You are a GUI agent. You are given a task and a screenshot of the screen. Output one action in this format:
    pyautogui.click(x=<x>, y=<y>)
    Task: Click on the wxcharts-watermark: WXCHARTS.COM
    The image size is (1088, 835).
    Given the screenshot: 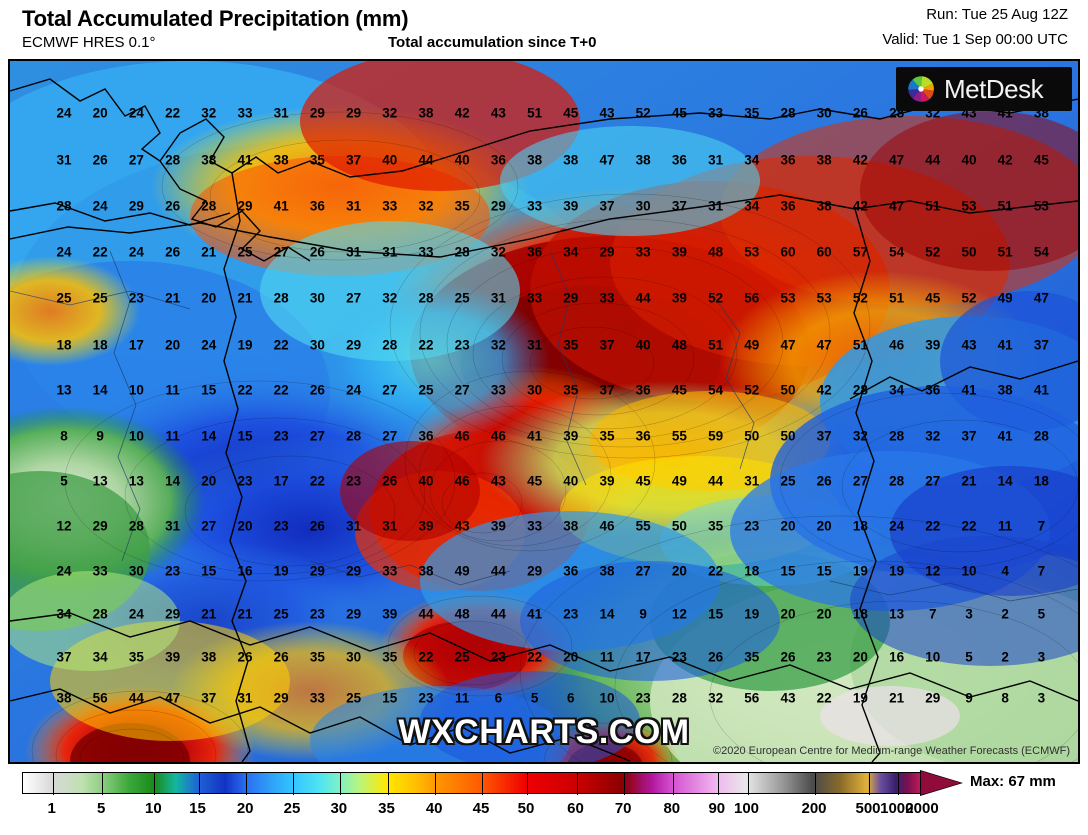 What is the action you would take?
    pyautogui.click(x=544, y=732)
    